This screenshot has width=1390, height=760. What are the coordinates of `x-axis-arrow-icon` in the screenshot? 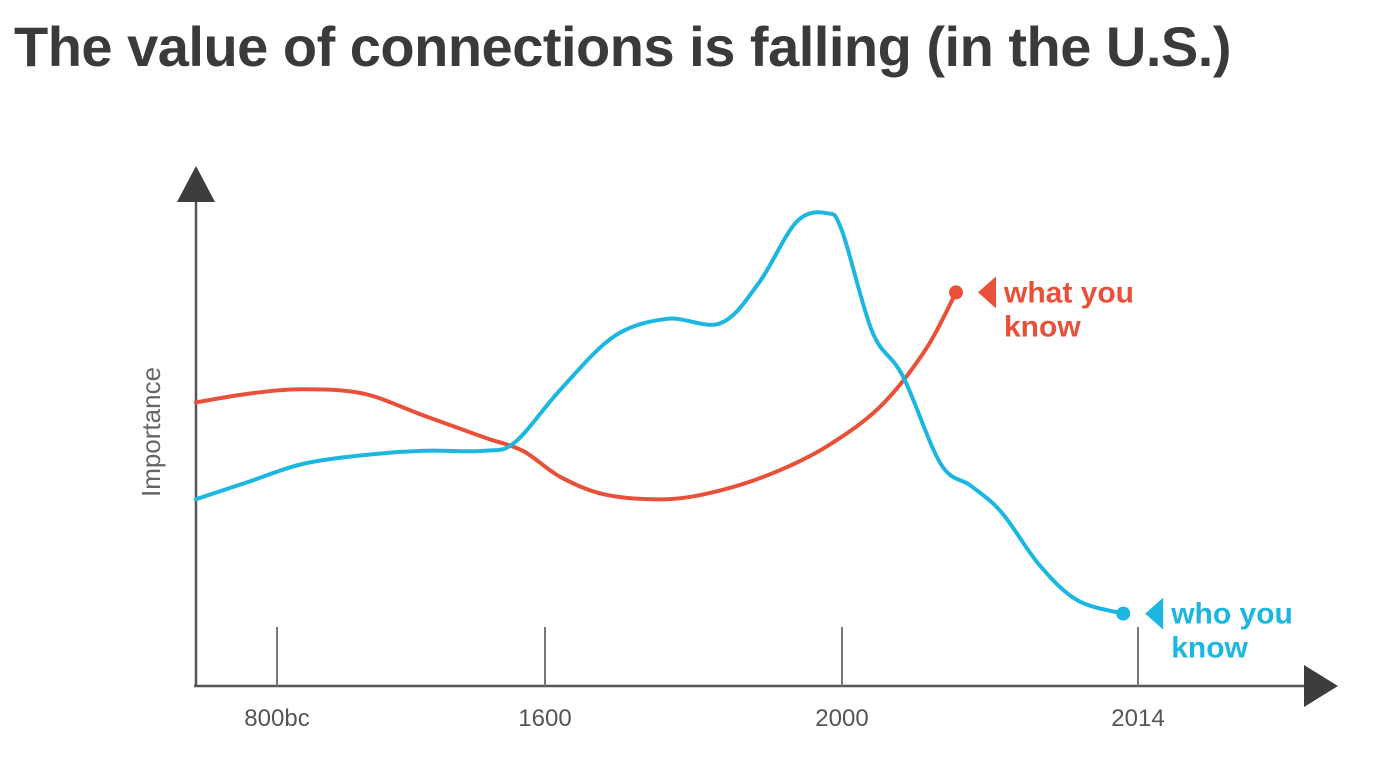 It's located at (1321, 686).